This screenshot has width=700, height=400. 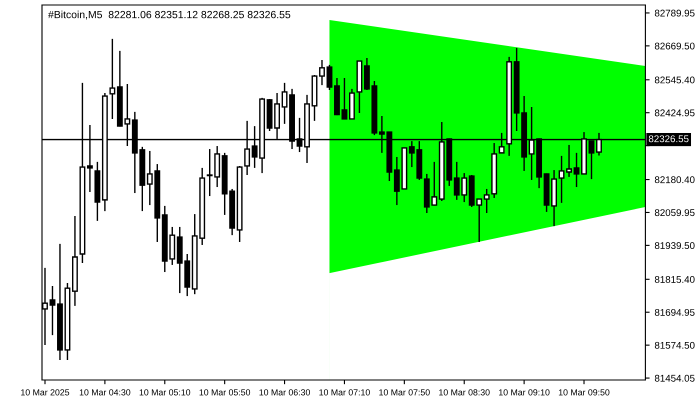 What do you see at coordinates (225, 392) in the screenshot?
I see `x-tick-label: 10 Mar 05:50` at bounding box center [225, 392].